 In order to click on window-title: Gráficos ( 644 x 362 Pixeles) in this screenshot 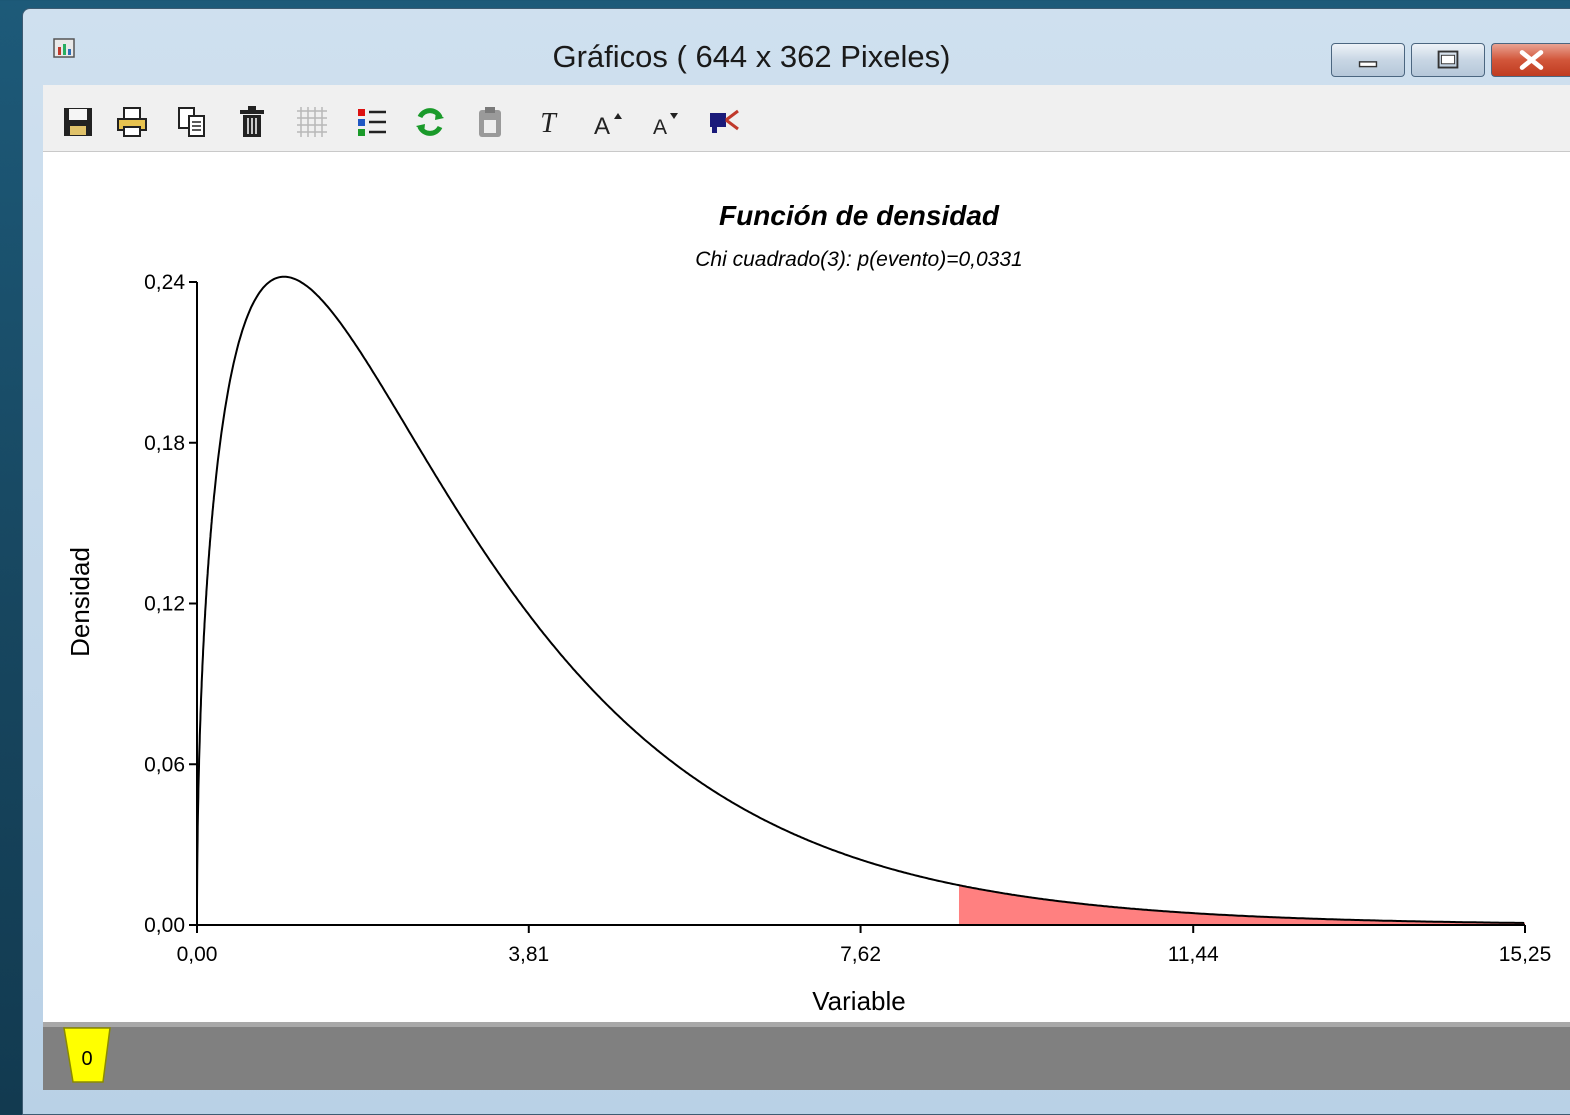, I will do `click(751, 56)`.